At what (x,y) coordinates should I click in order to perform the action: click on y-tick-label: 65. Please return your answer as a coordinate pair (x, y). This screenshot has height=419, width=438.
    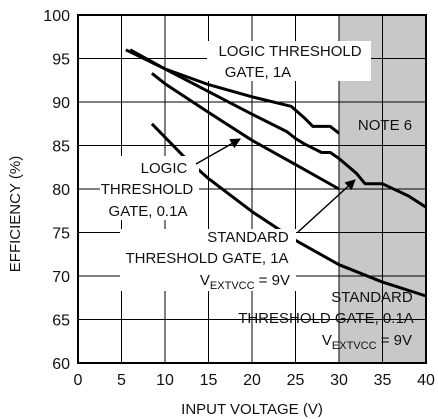
    Looking at the image, I should click on (61, 321).